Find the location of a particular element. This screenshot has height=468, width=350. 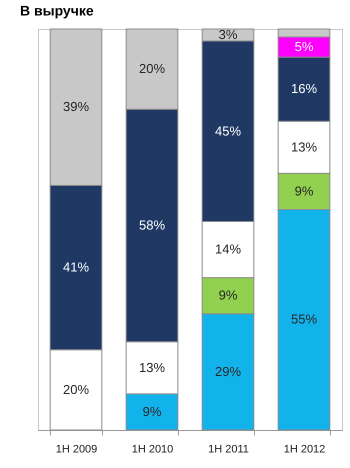

data-label: 55% is located at coordinates (304, 319).